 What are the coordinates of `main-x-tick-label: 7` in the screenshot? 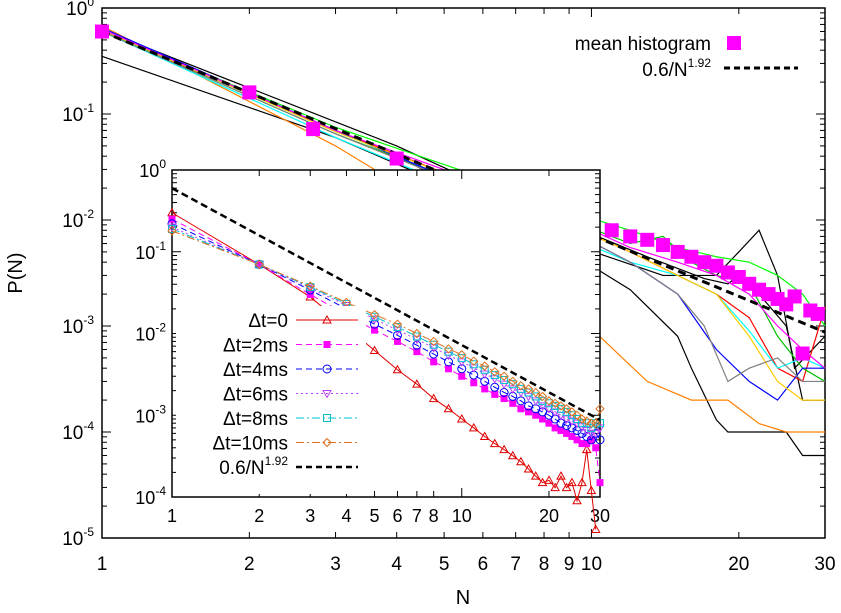 It's located at (515, 564).